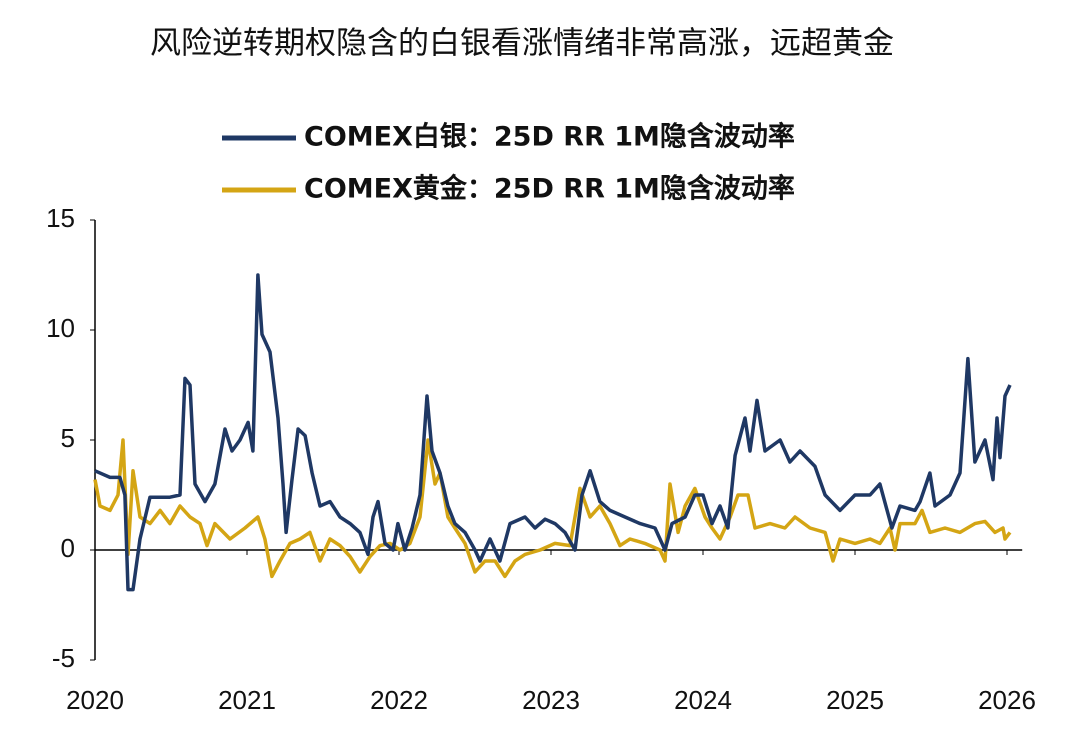 The height and width of the screenshot is (730, 1080). I want to click on x-tick-label: 2024, so click(703, 700).